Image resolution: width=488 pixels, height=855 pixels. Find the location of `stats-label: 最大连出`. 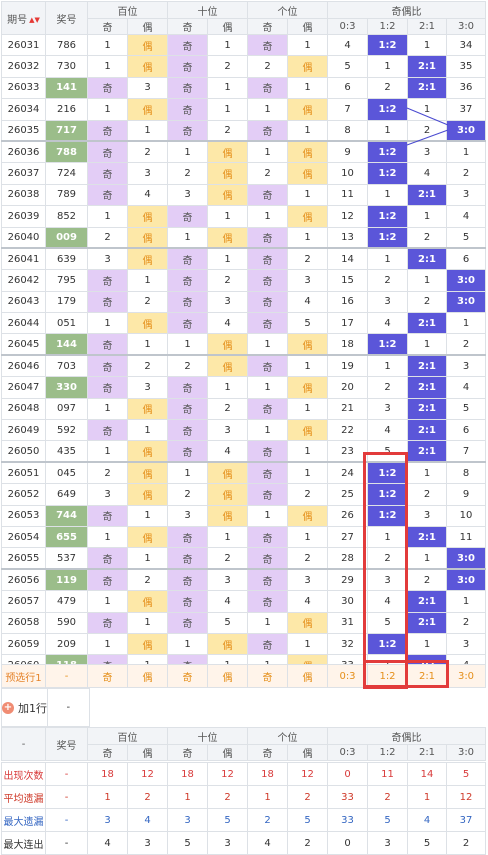

stats-label: 最大连出 is located at coordinates (23, 843).